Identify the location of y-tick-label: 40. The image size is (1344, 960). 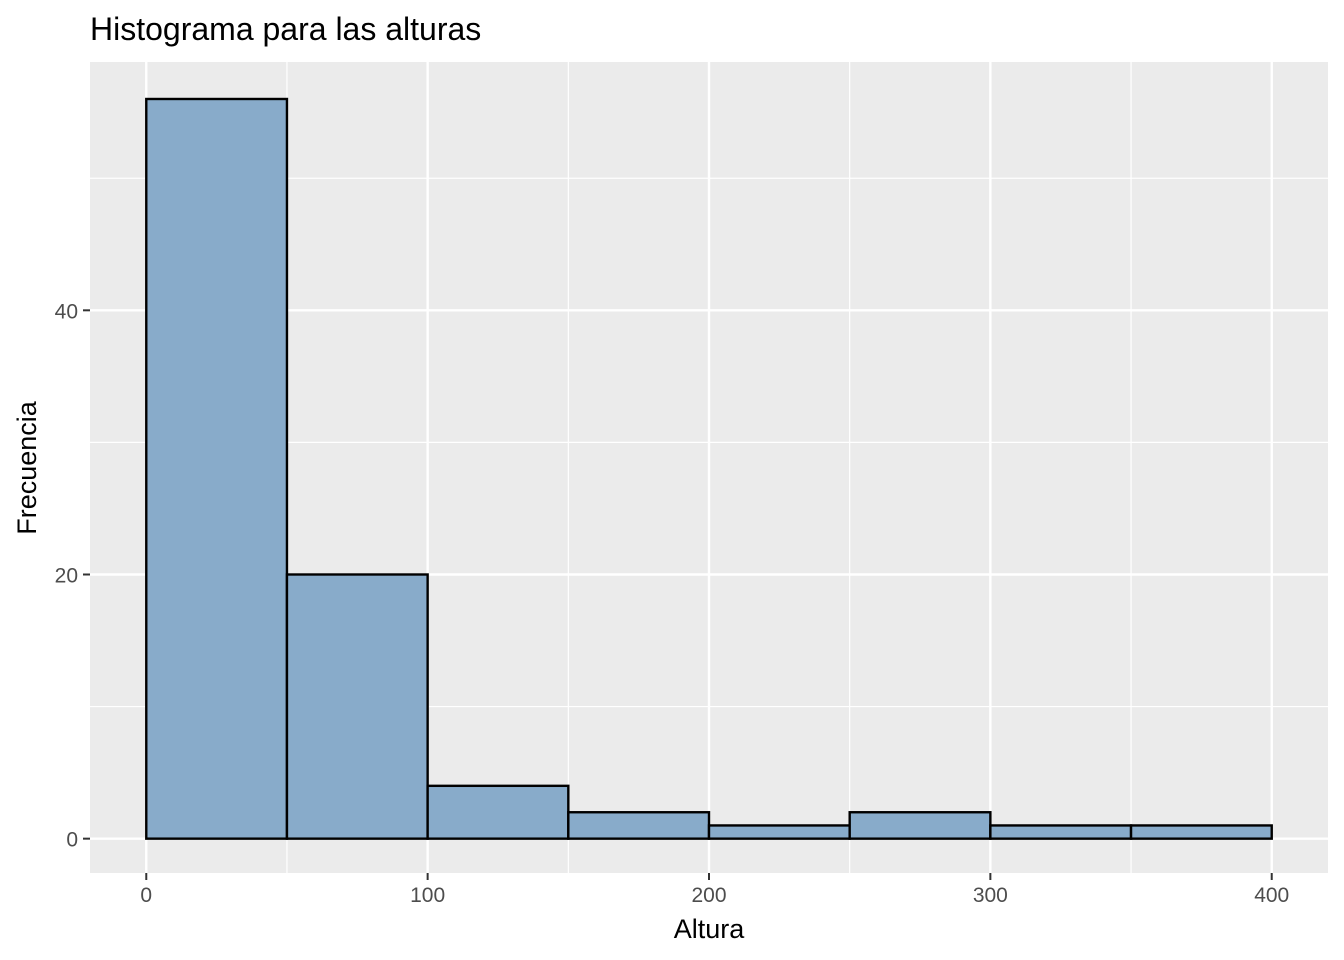
(66, 311).